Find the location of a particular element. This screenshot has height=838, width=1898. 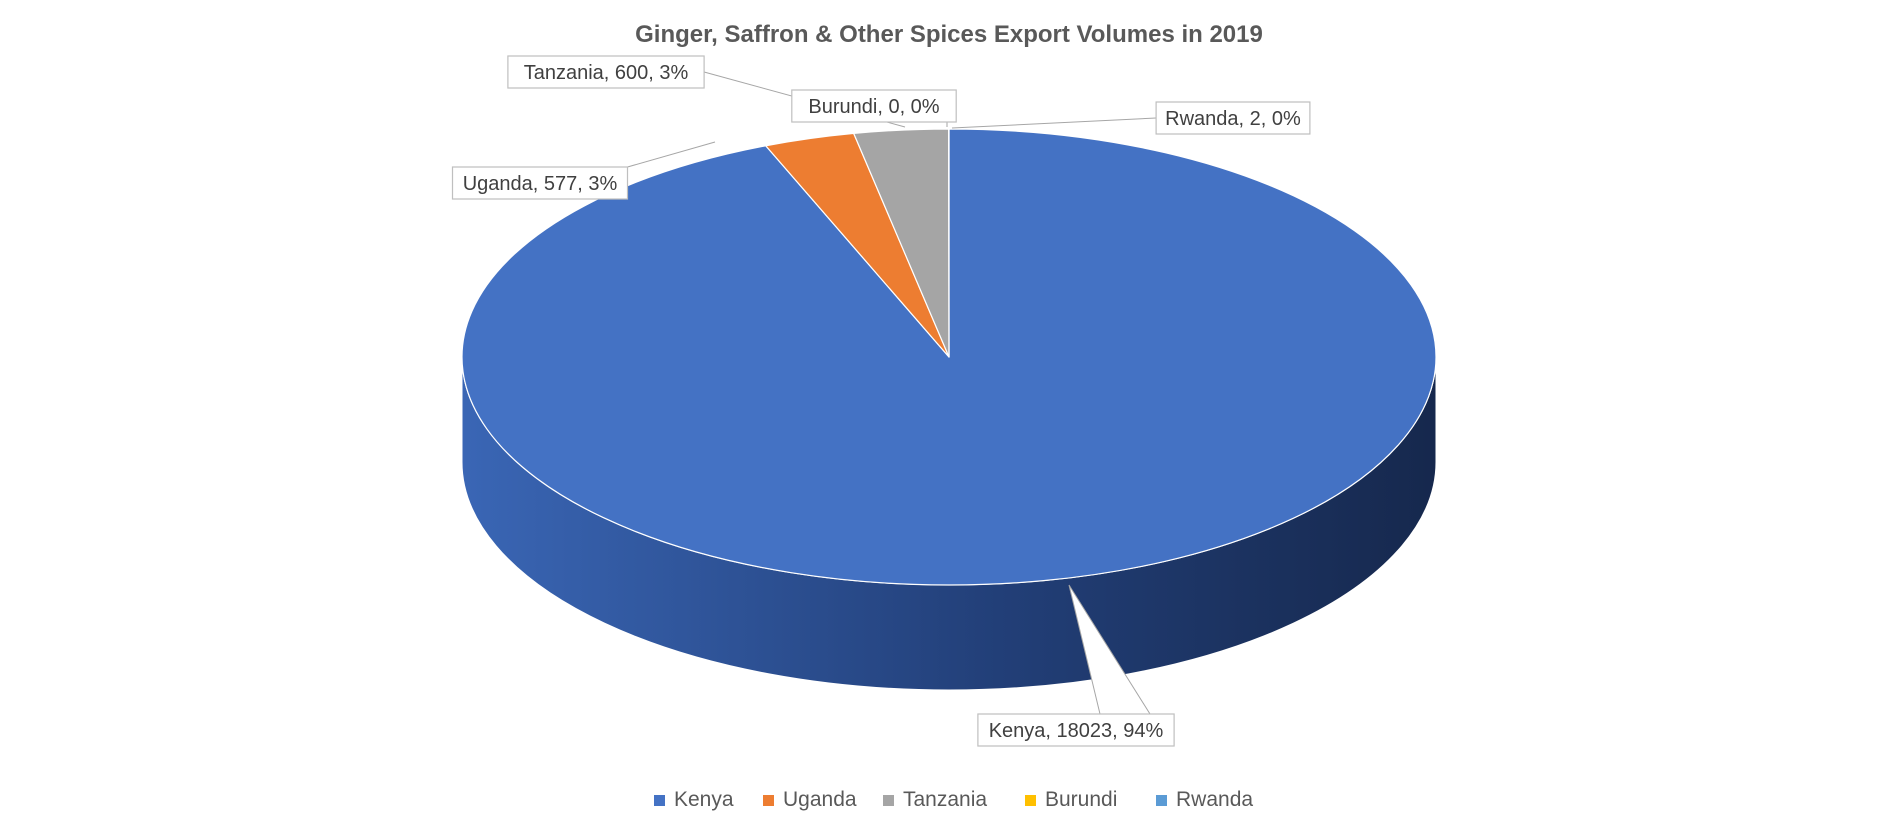

legend: Kenya Uganda Tanzania Burundi Rwanda is located at coordinates (953, 799).